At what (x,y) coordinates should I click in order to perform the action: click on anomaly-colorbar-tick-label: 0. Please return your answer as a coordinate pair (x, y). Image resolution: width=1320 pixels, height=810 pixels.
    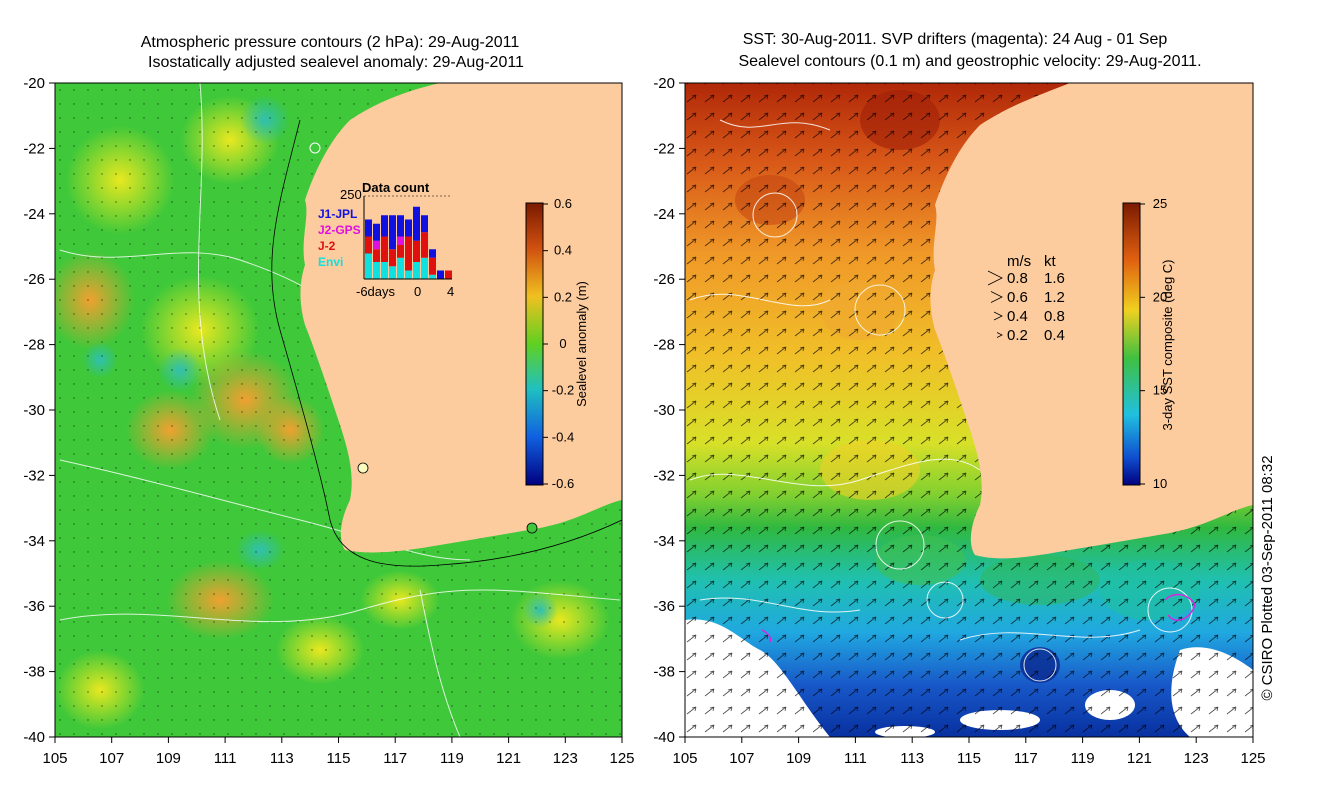
    Looking at the image, I should click on (562, 343).